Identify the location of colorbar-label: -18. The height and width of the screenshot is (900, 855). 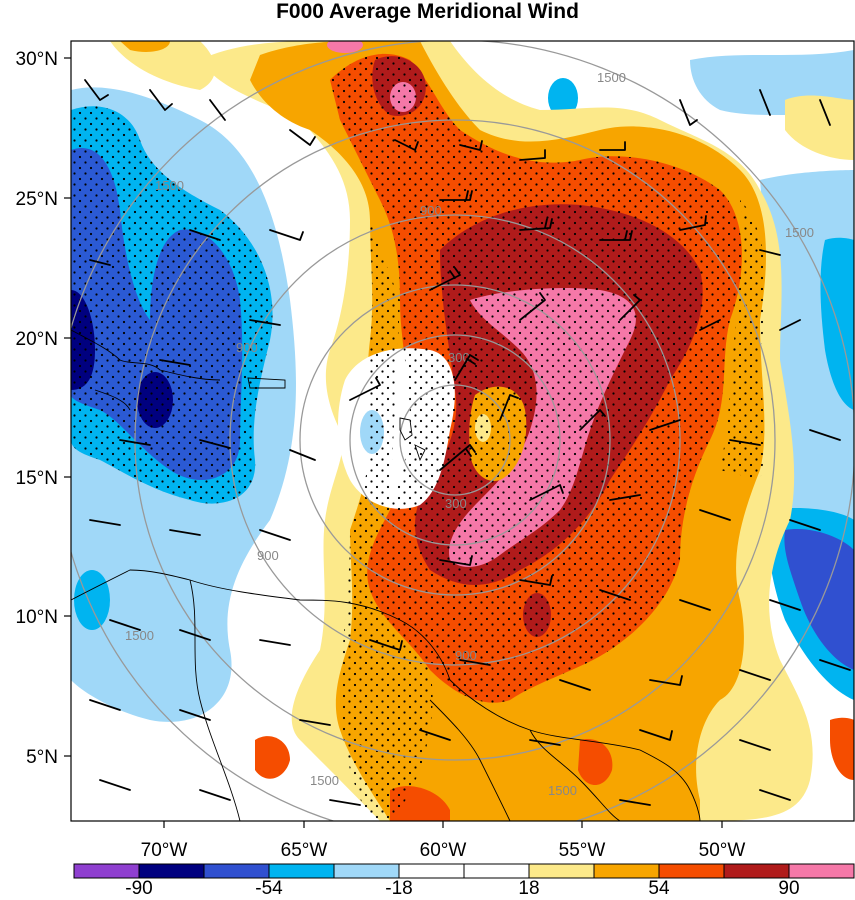
(398, 888).